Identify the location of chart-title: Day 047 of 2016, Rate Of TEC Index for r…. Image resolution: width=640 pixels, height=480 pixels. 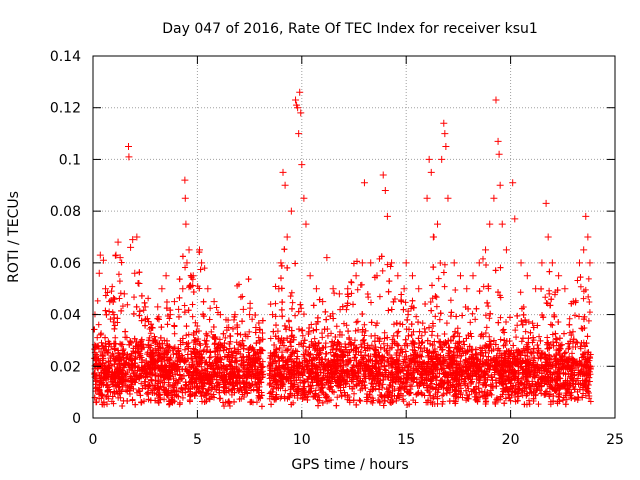
(350, 29).